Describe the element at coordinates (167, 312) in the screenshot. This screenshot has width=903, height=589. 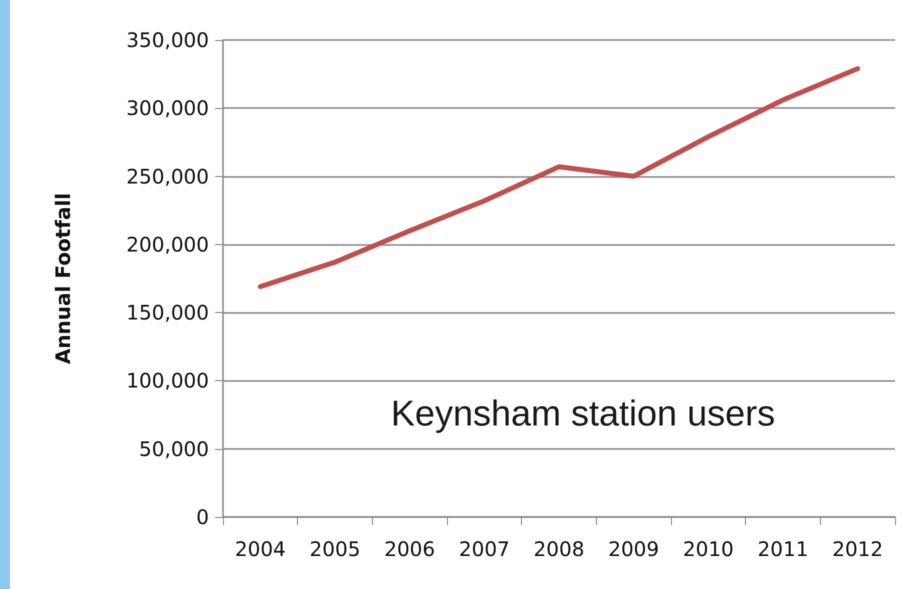
I see `y-tick-label: 150,000` at that location.